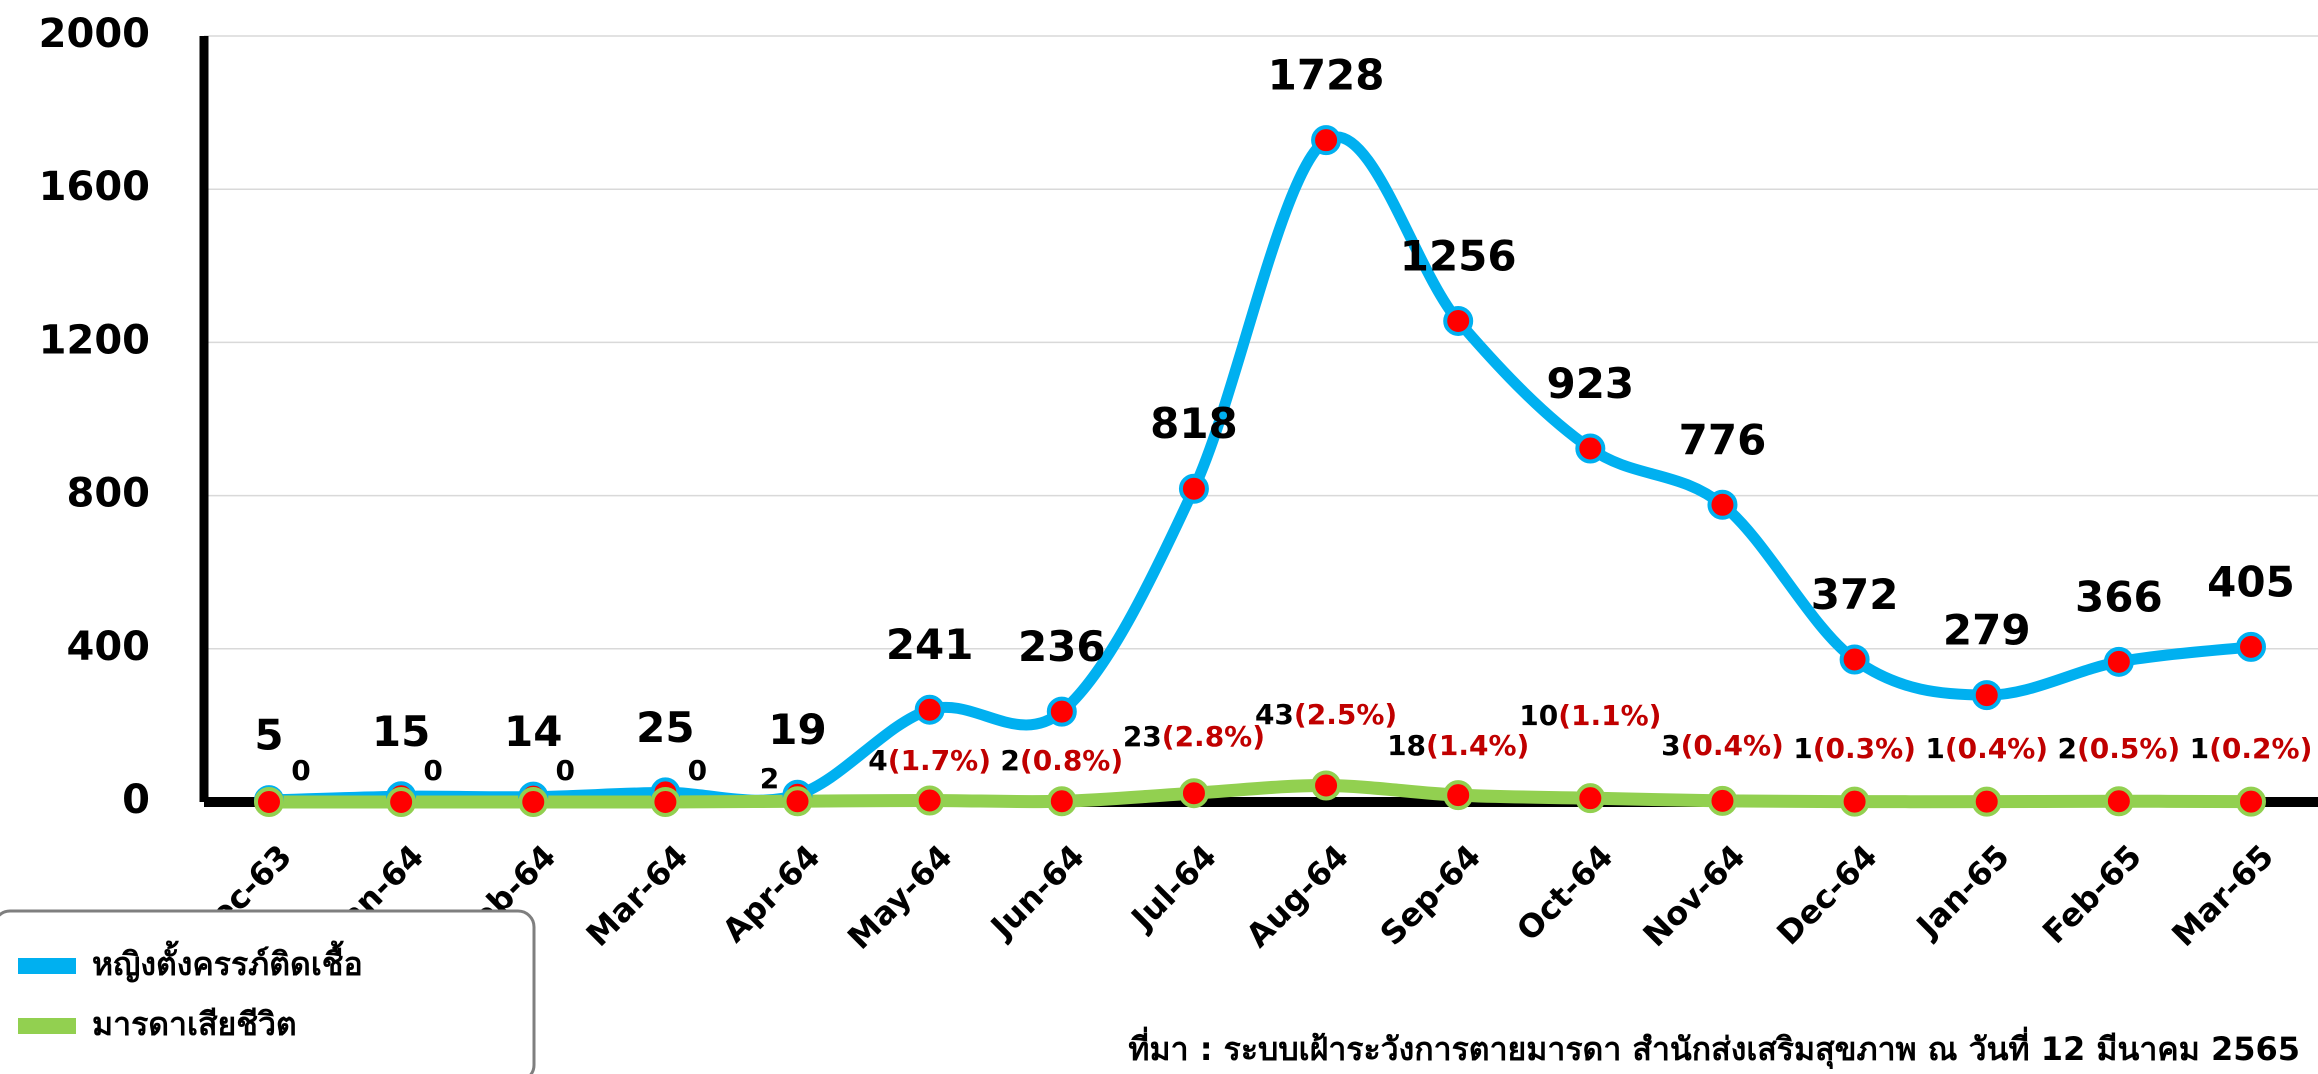 This screenshot has width=2318, height=1074. Describe the element at coordinates (1406, 745) in the screenshot. I see `death-count: 18` at that location.